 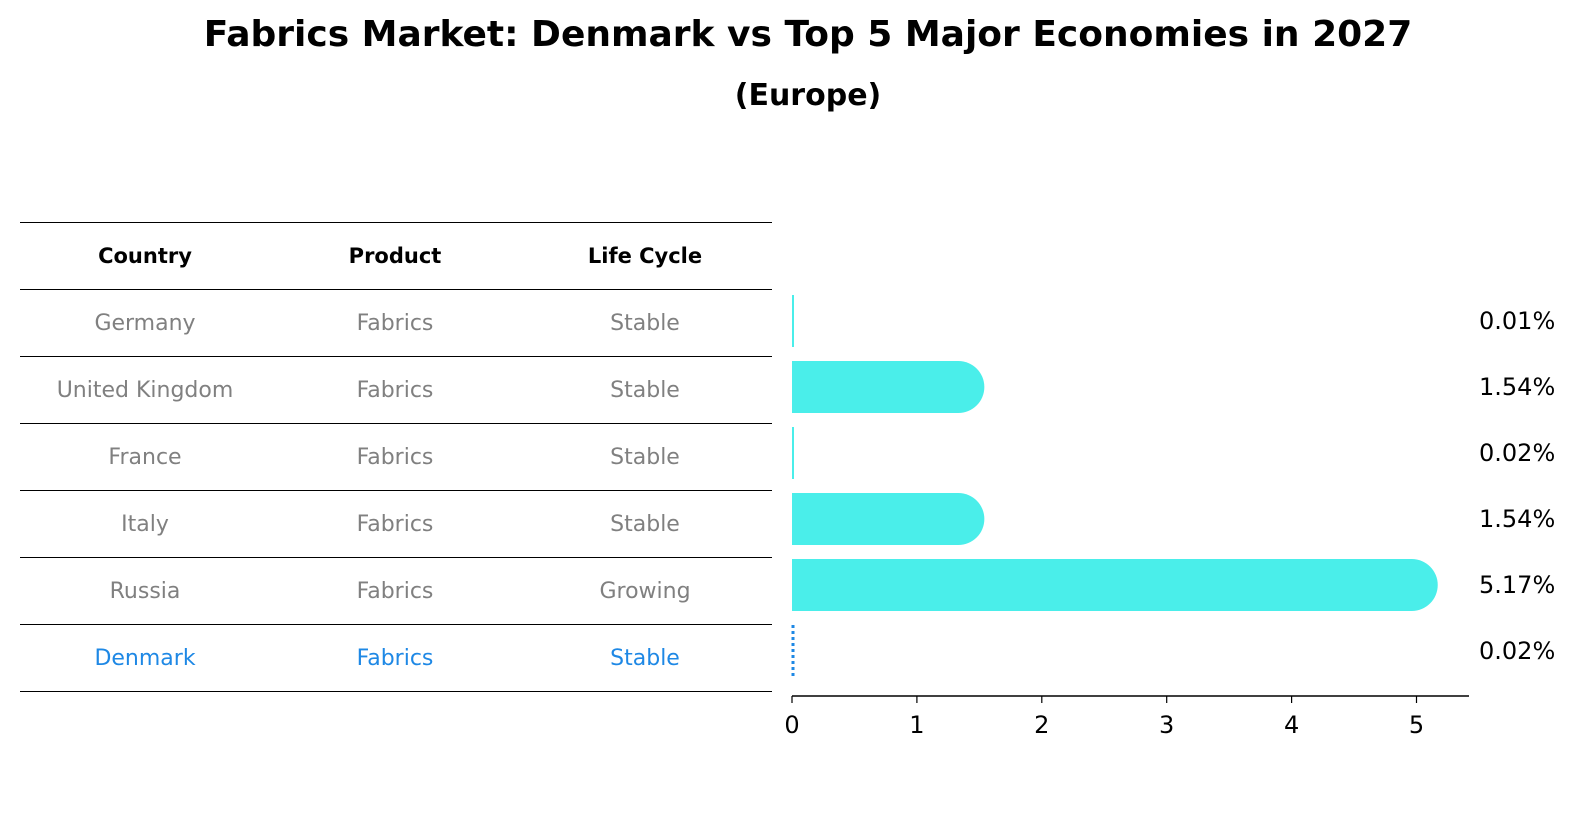 What do you see at coordinates (1517, 321) in the screenshot?
I see `value-label: 0.01%` at bounding box center [1517, 321].